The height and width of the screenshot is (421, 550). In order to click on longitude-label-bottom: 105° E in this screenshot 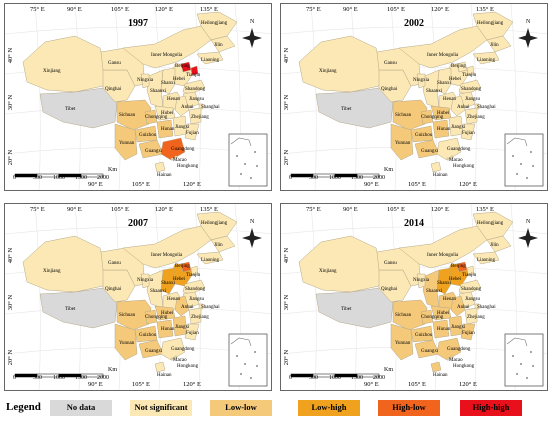, I will do `click(141, 384)`.